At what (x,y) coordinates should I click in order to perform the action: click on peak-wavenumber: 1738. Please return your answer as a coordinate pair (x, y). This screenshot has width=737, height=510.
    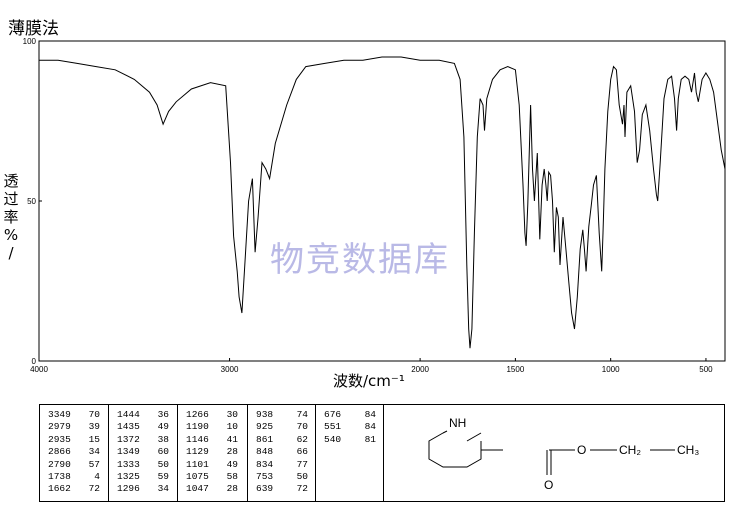
    Looking at the image, I should click on (59, 476).